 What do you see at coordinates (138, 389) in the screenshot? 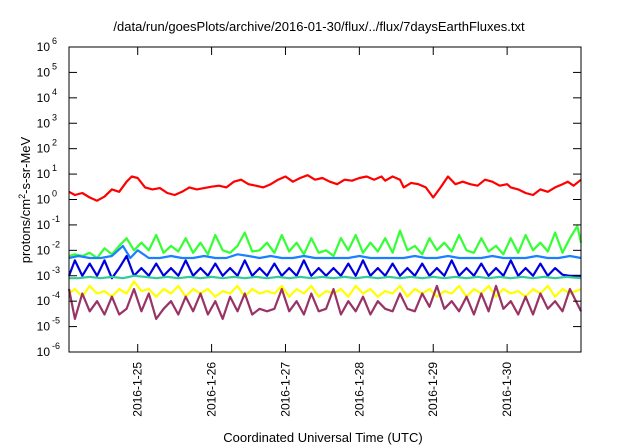
I see `x-tick-label: 2016-1-25` at bounding box center [138, 389].